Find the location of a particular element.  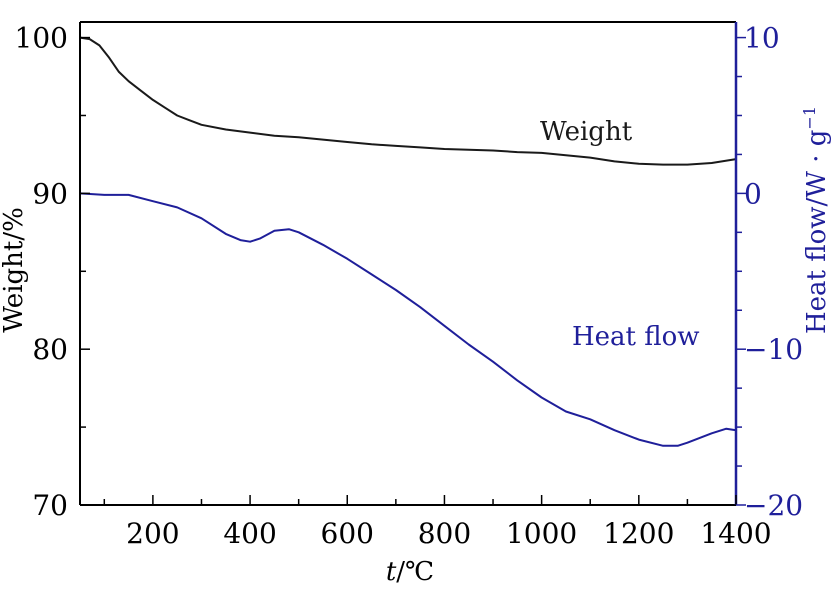

y-tick-label: 80 is located at coordinates (50, 349).